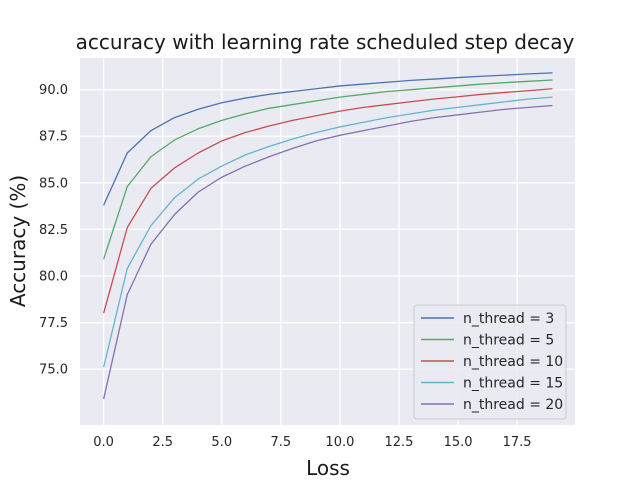  Describe the element at coordinates (53, 323) in the screenshot. I see `y-tick-label: 77.5` at that location.